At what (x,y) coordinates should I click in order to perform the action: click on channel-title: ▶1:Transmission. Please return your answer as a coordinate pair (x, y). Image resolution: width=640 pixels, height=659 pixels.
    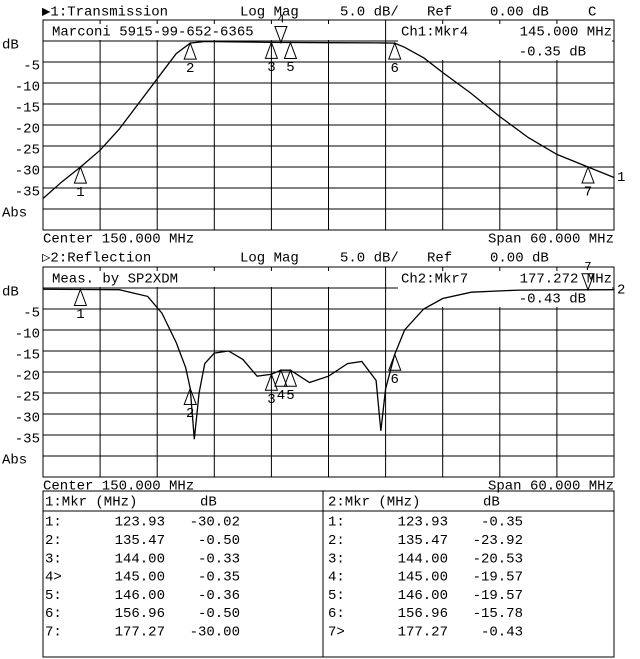
    Looking at the image, I should click on (105, 13).